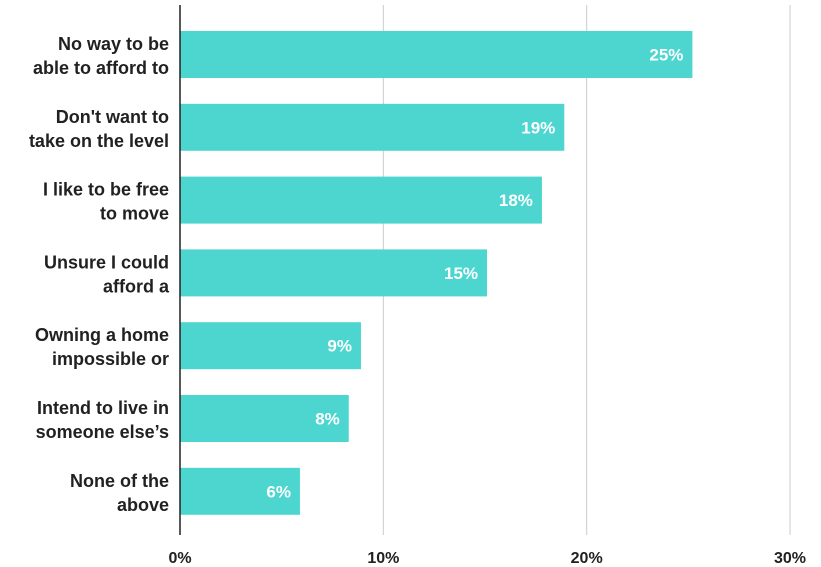  Describe the element at coordinates (102, 420) in the screenshot. I see `category-label-5: Intend to live in someone else’s` at that location.